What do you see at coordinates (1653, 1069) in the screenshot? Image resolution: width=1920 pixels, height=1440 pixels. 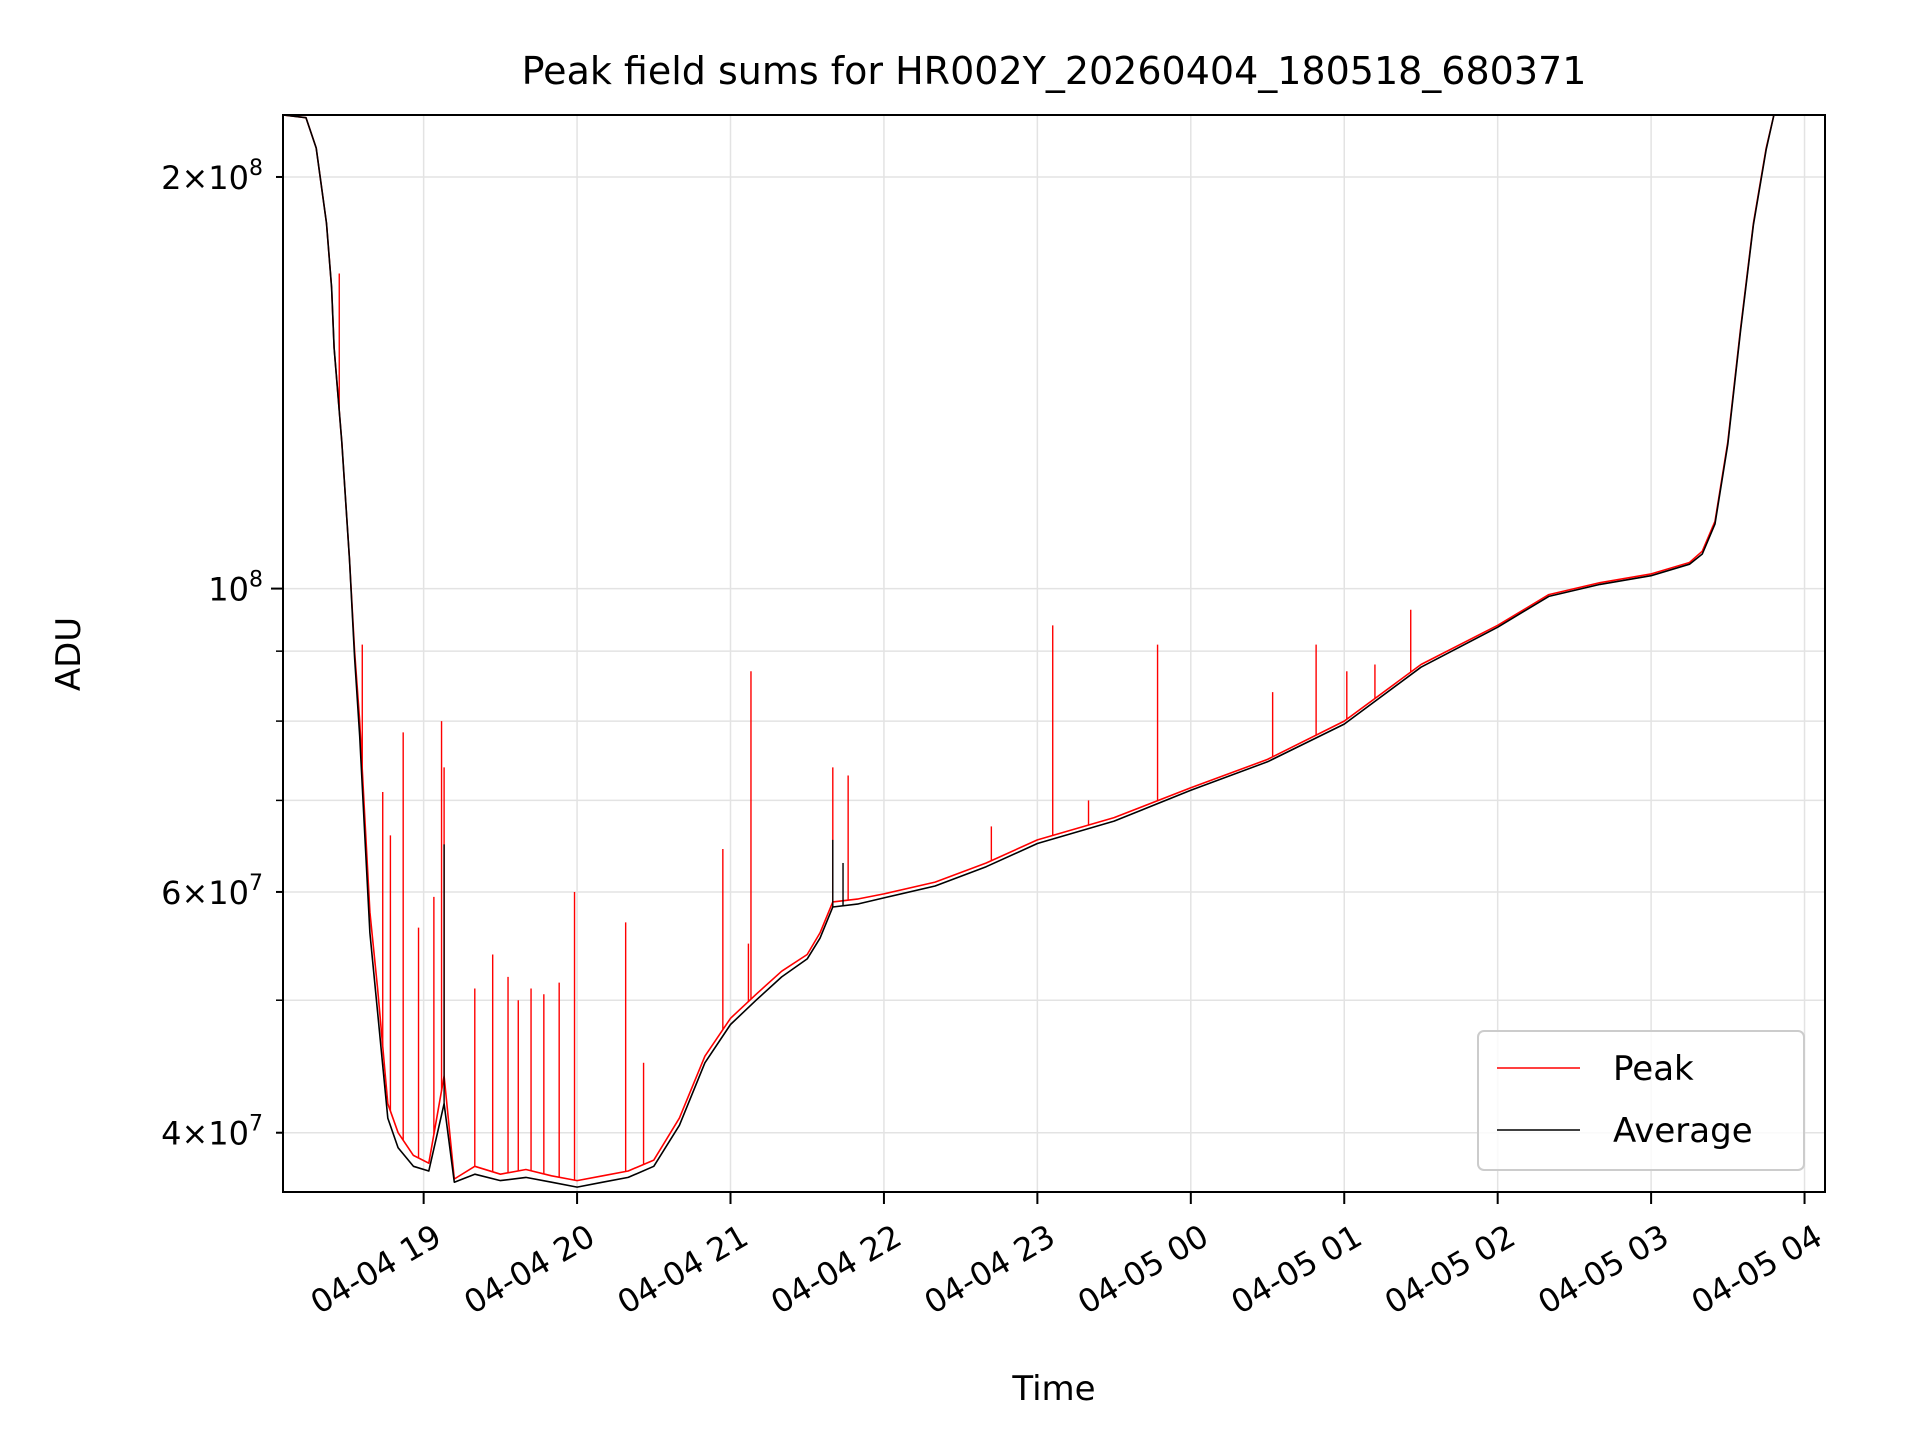 I see `legend-peak-label: Peak` at bounding box center [1653, 1069].